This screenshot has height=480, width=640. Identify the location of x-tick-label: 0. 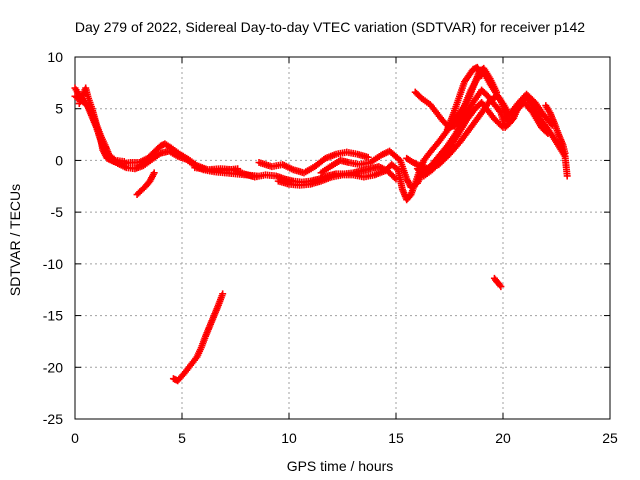
(75, 438).